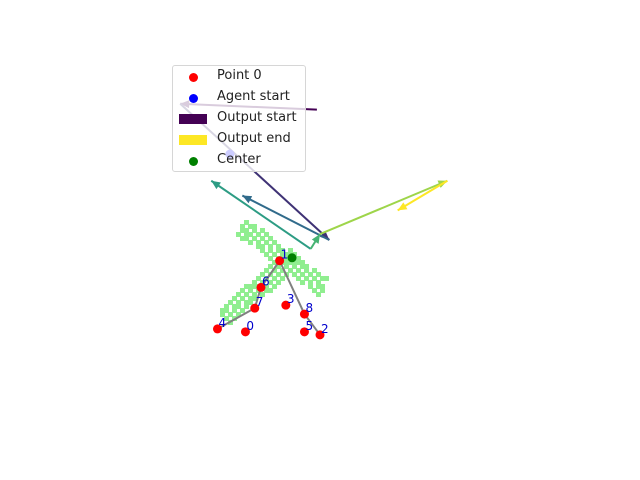 This screenshot has height=480, width=640. What do you see at coordinates (240, 119) in the screenshot?
I see `legend-item-output-start: Output start` at bounding box center [240, 119].